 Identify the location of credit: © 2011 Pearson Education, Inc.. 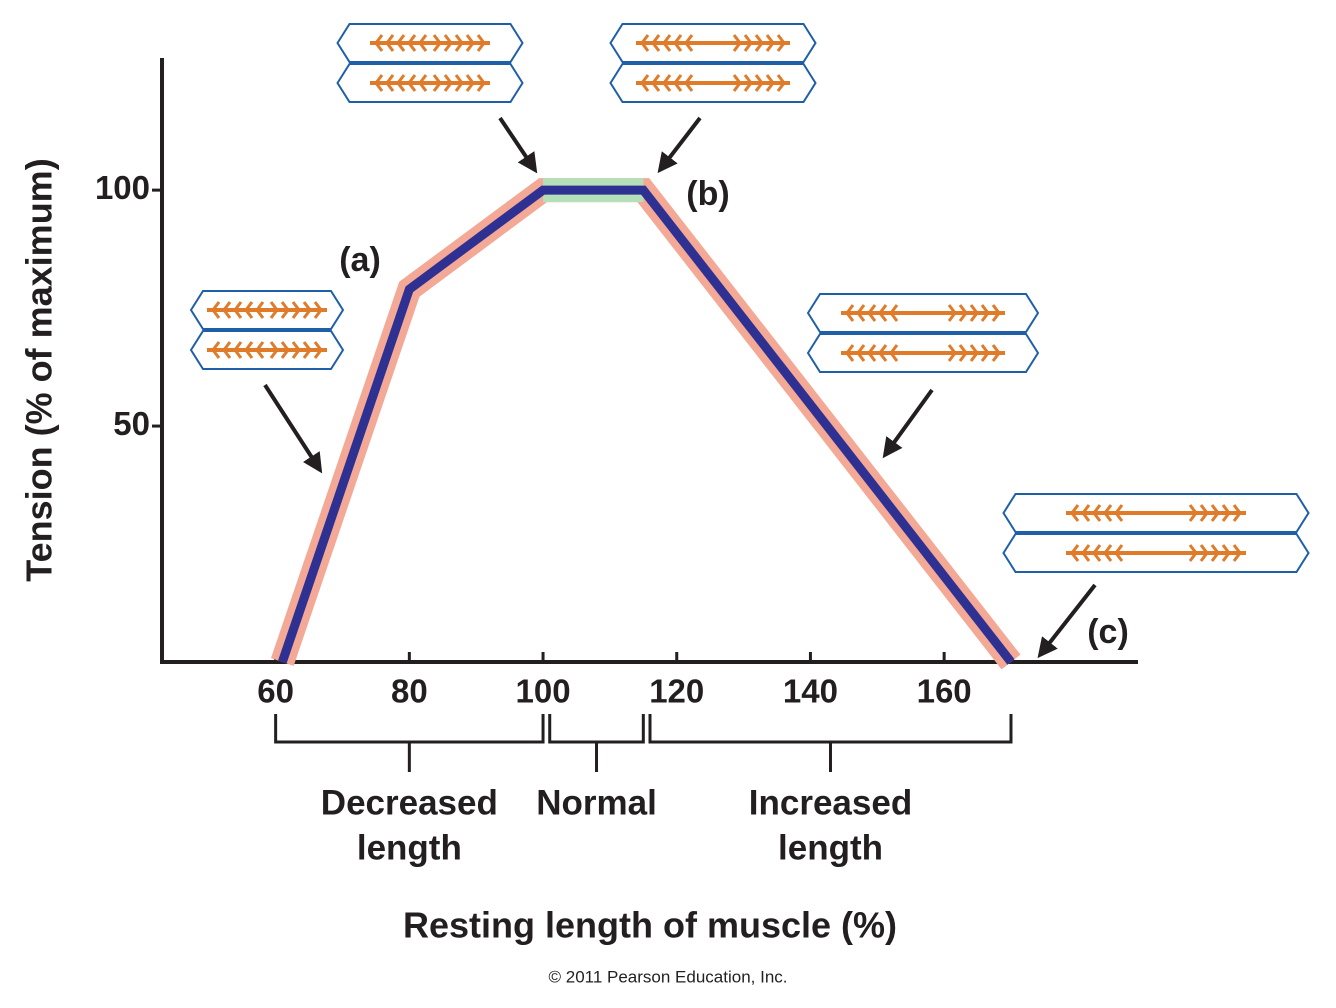
(667, 976).